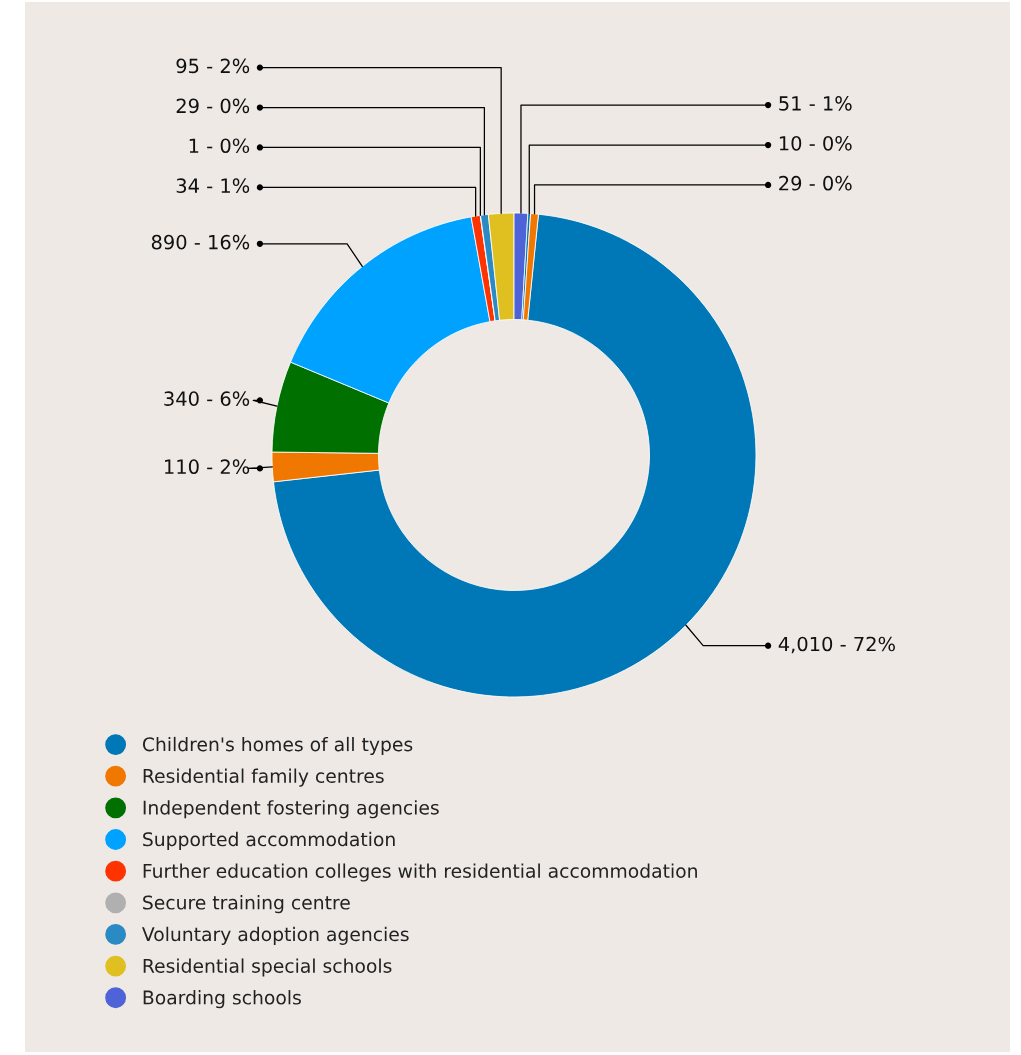 The image size is (1021, 1055). I want to click on legend-label: Secure training centre, so click(246, 904).